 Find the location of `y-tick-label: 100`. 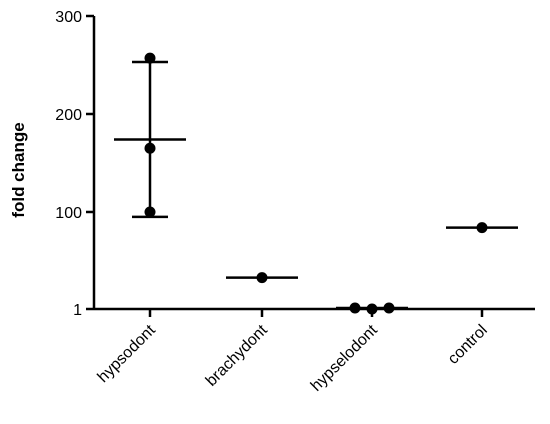

y-tick-label: 100 is located at coordinates (68, 213).